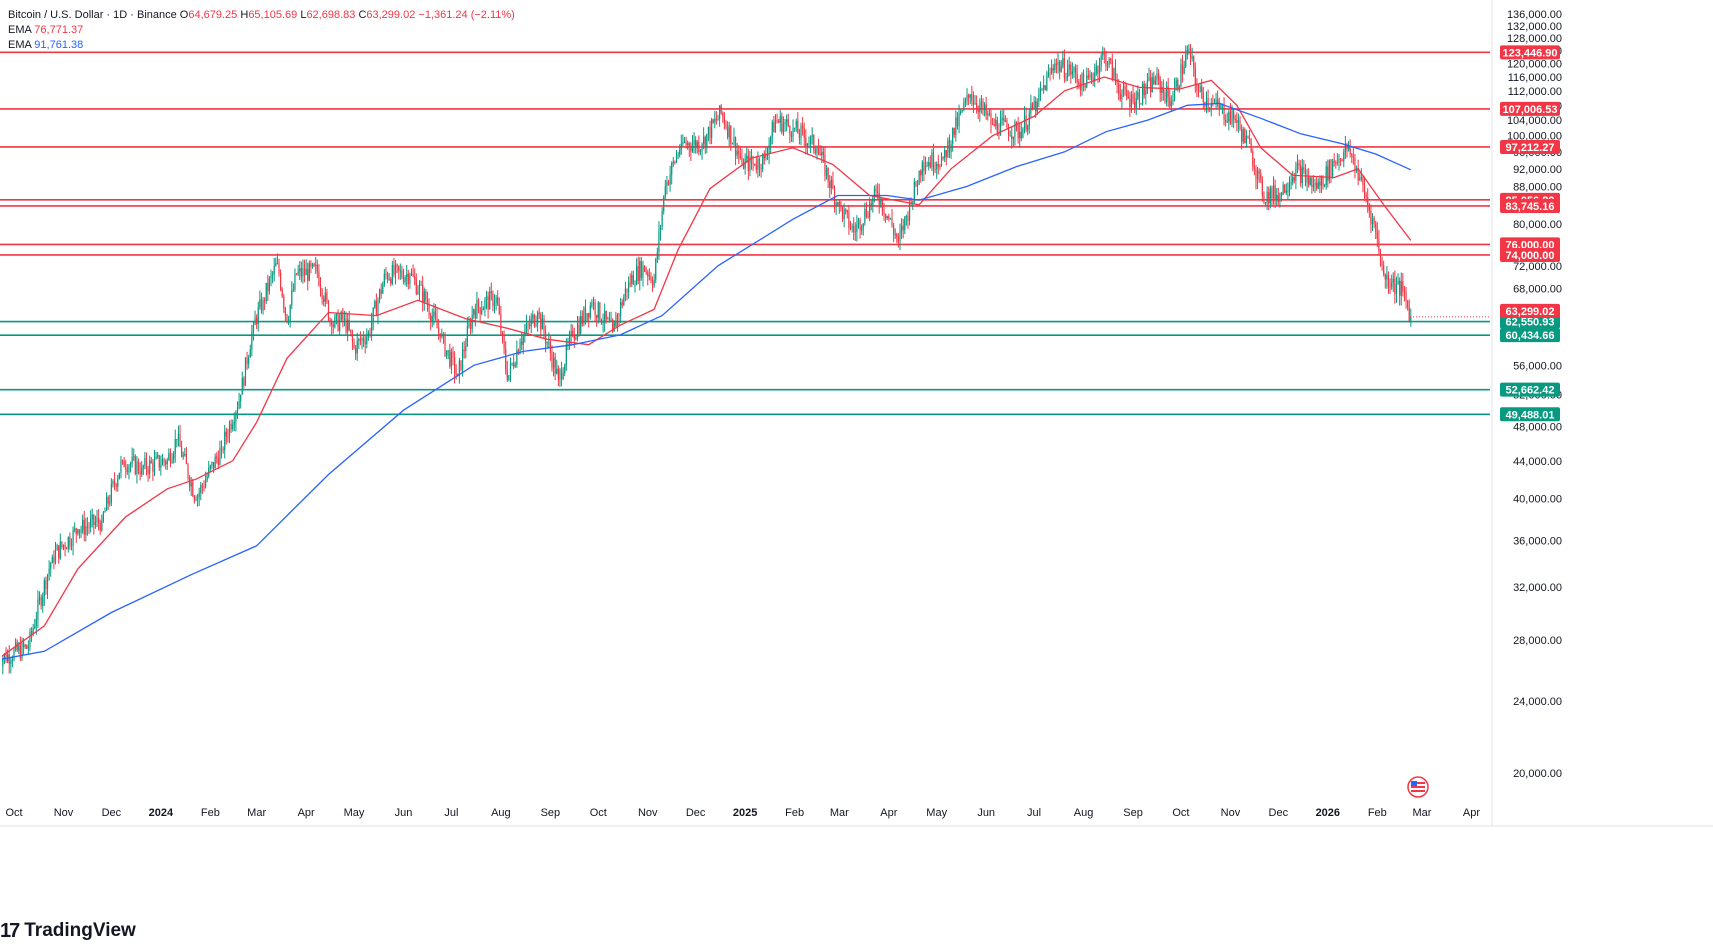 This screenshot has width=1713, height=948. Describe the element at coordinates (80, 931) in the screenshot. I see `tradingview-logo: 17 TradingView` at that location.